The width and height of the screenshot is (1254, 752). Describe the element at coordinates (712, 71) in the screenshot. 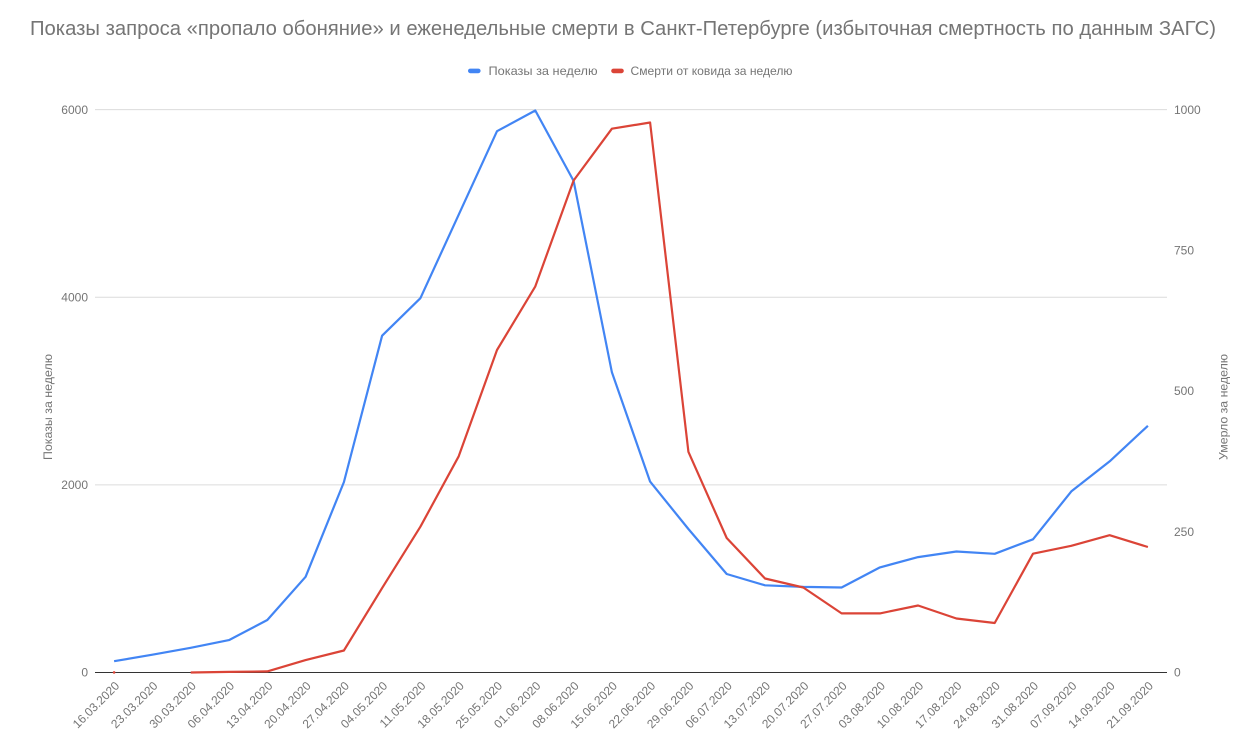

I see `svg-text: Смерти от ковида за неделю` at that location.